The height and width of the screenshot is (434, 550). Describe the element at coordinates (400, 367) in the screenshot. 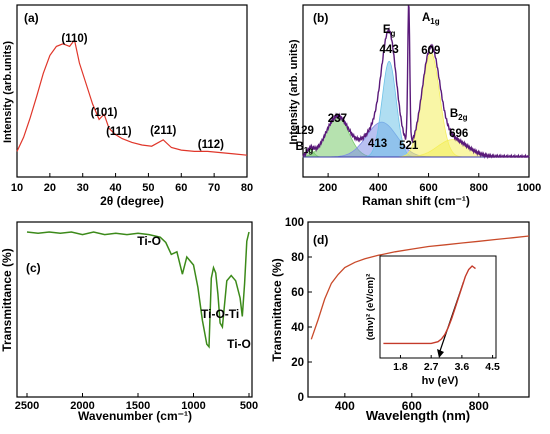

I see `inset-x-tick-label: 1.8` at that location.